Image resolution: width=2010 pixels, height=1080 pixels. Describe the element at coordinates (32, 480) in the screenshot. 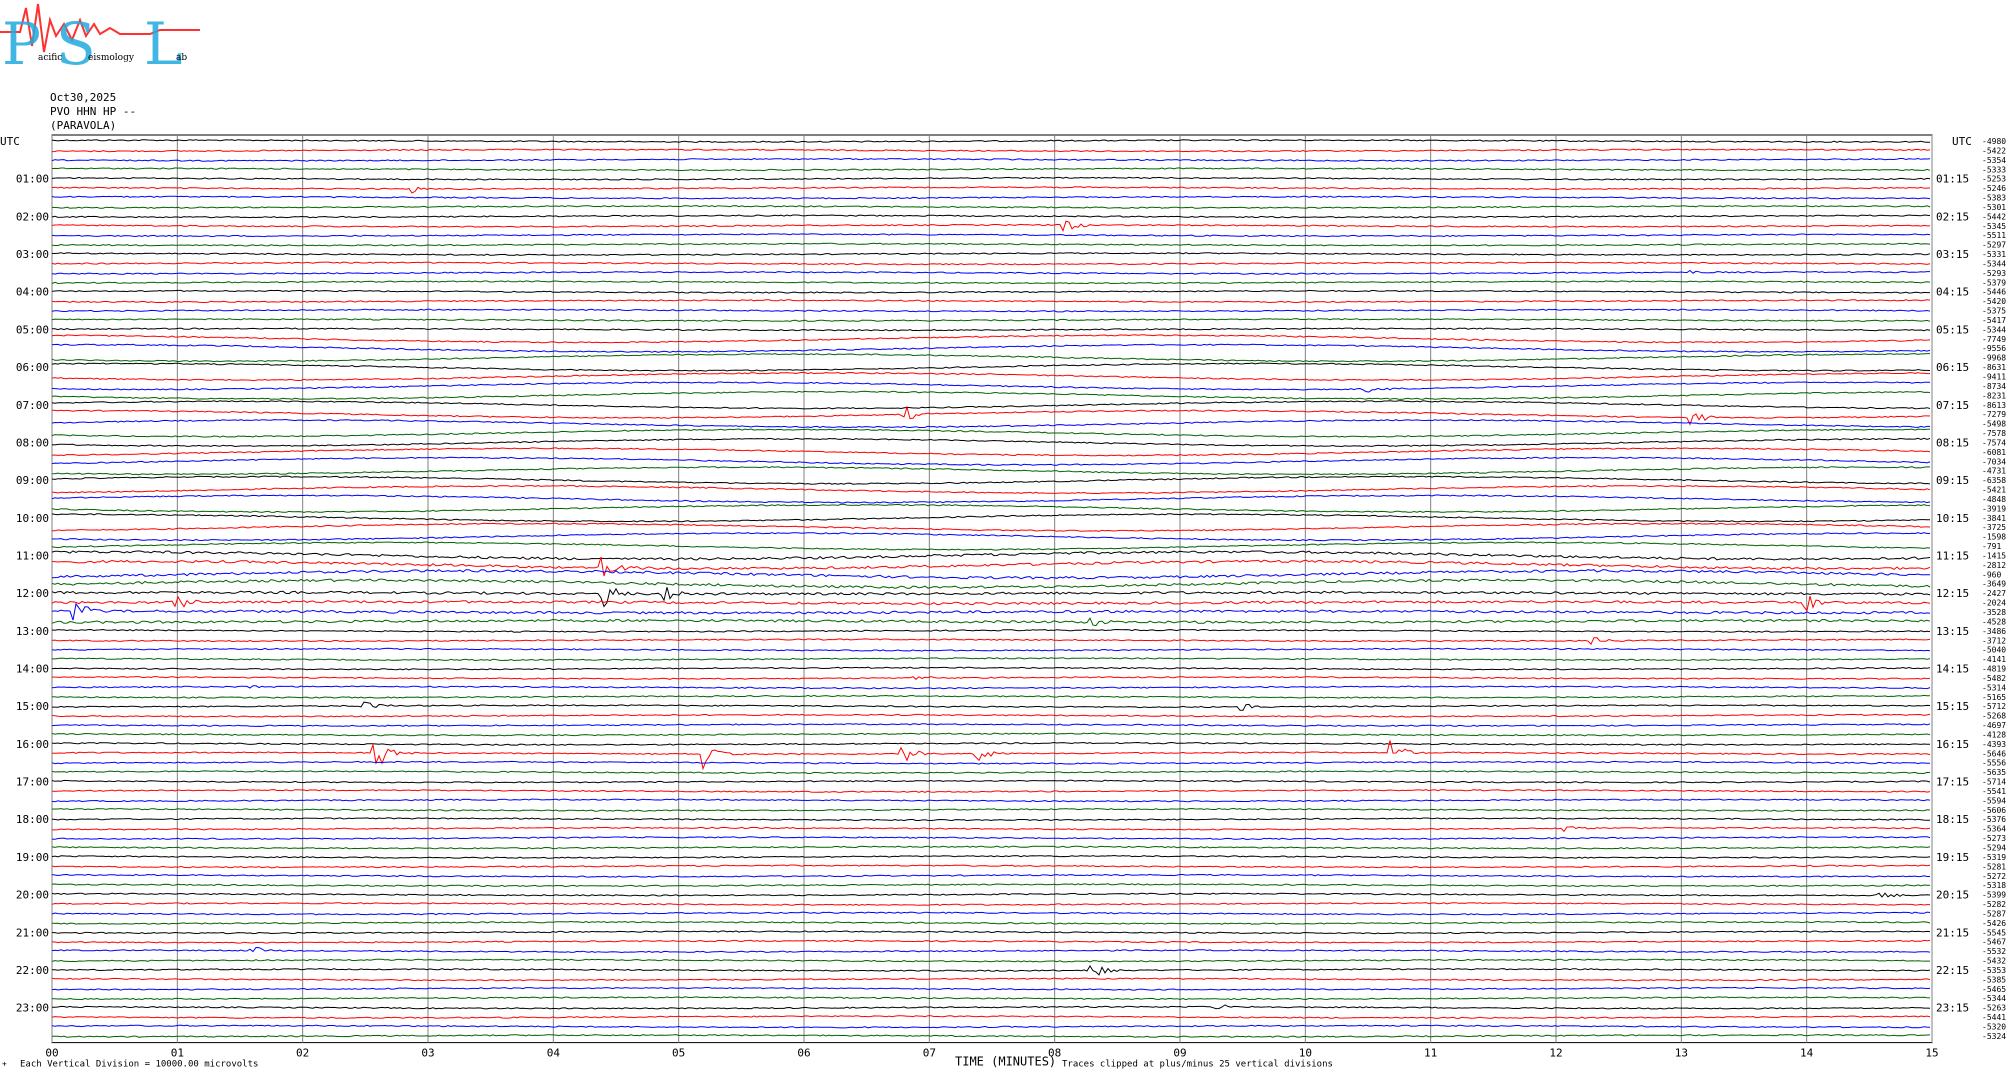

I see `left-hour-label-8: 09:00` at that location.